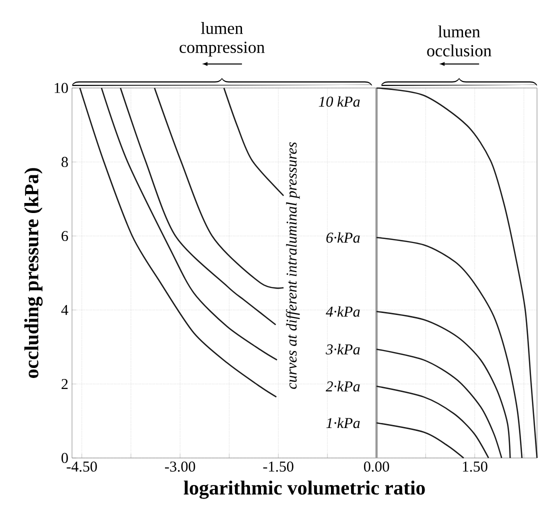 The image size is (538, 518). Describe the element at coordinates (222, 39) in the screenshot. I see `text: lumen compression` at that location.